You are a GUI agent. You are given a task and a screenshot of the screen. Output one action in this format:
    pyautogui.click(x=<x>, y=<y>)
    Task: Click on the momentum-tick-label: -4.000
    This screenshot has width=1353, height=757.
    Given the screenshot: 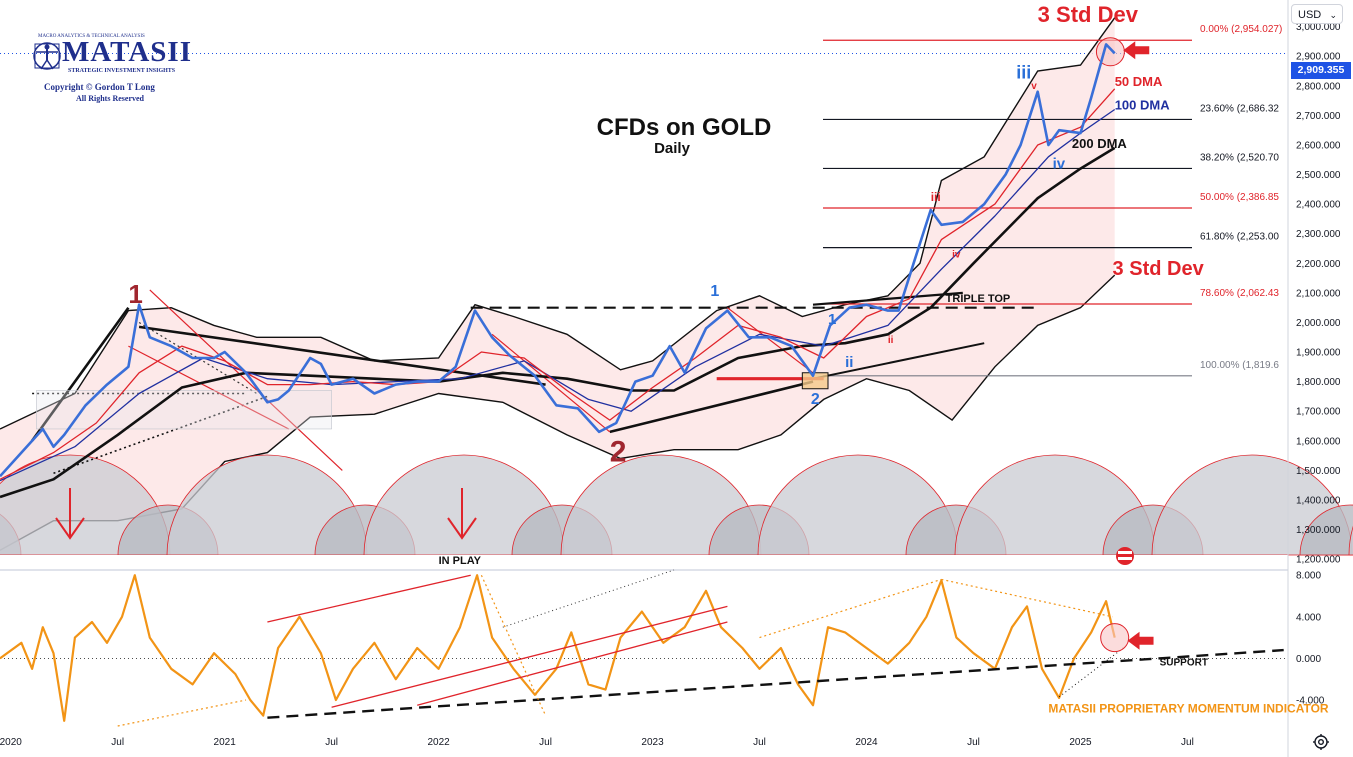 What is the action you would take?
    pyautogui.click(x=1310, y=701)
    